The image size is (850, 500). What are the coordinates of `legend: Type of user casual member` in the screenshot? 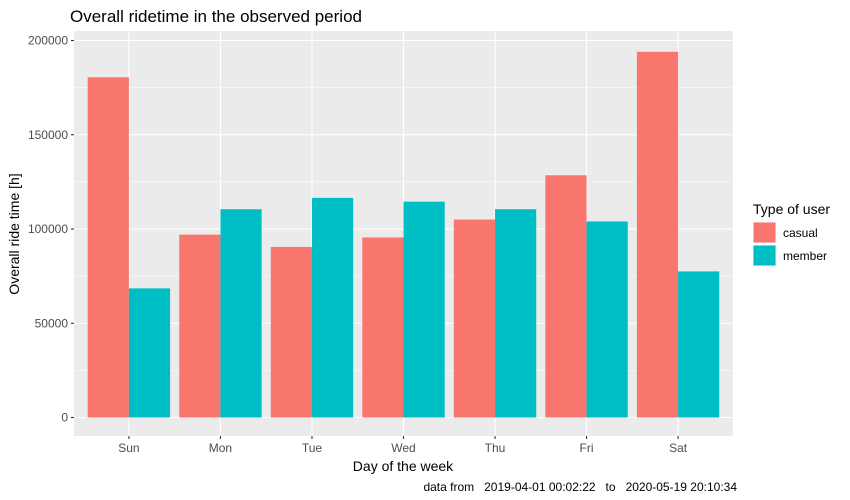 It's located at (791, 233).